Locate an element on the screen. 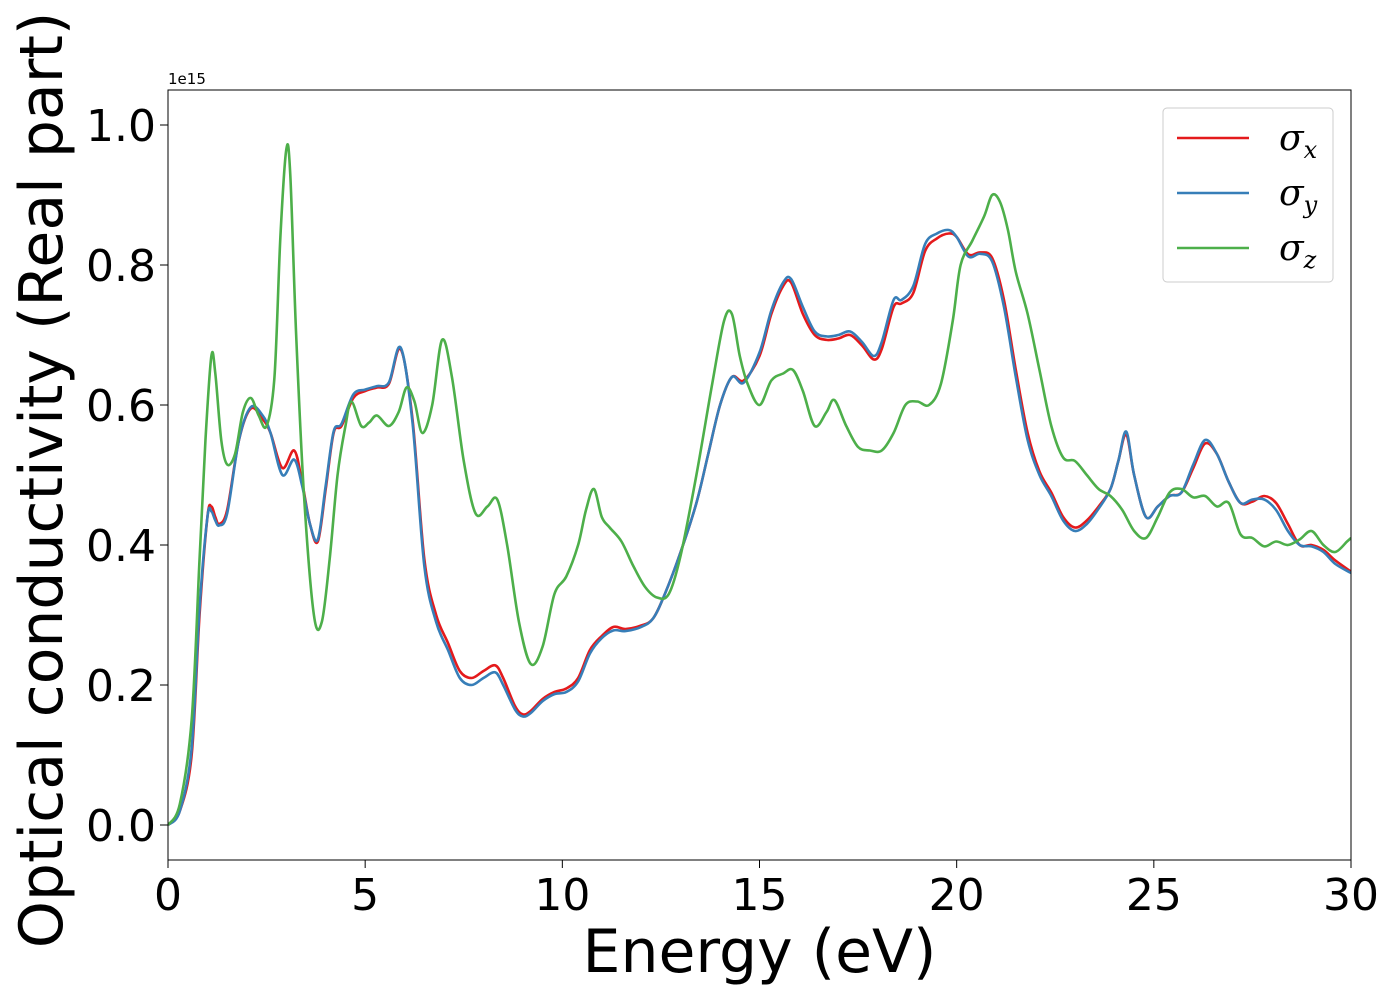 The height and width of the screenshot is (1000, 1400). x-axis: 0 5 10 15 20 25 30 is located at coordinates (766, 890).